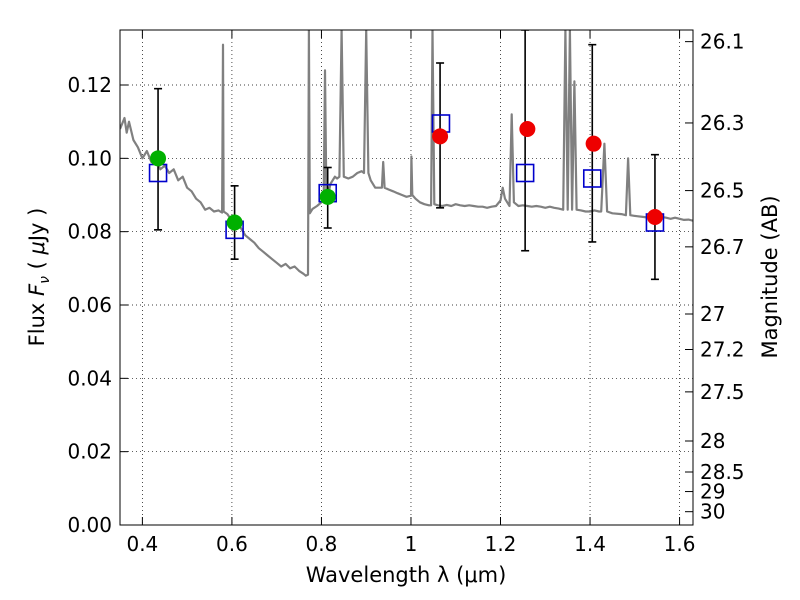 The height and width of the screenshot is (600, 800). Describe the element at coordinates (722, 123) in the screenshot. I see `y2-tick-label: 26.3` at that location.